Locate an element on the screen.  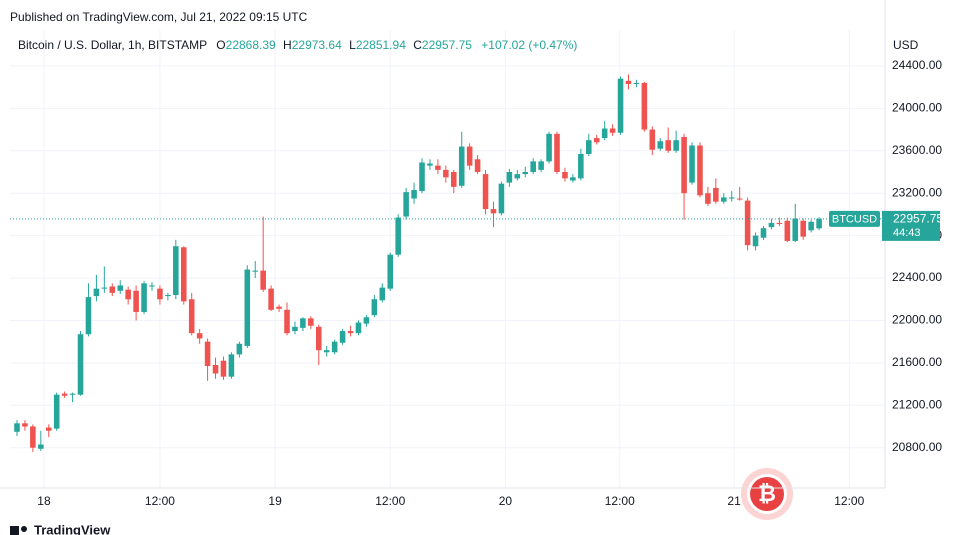
y-tick-label: 24000.00 is located at coordinates (917, 108).